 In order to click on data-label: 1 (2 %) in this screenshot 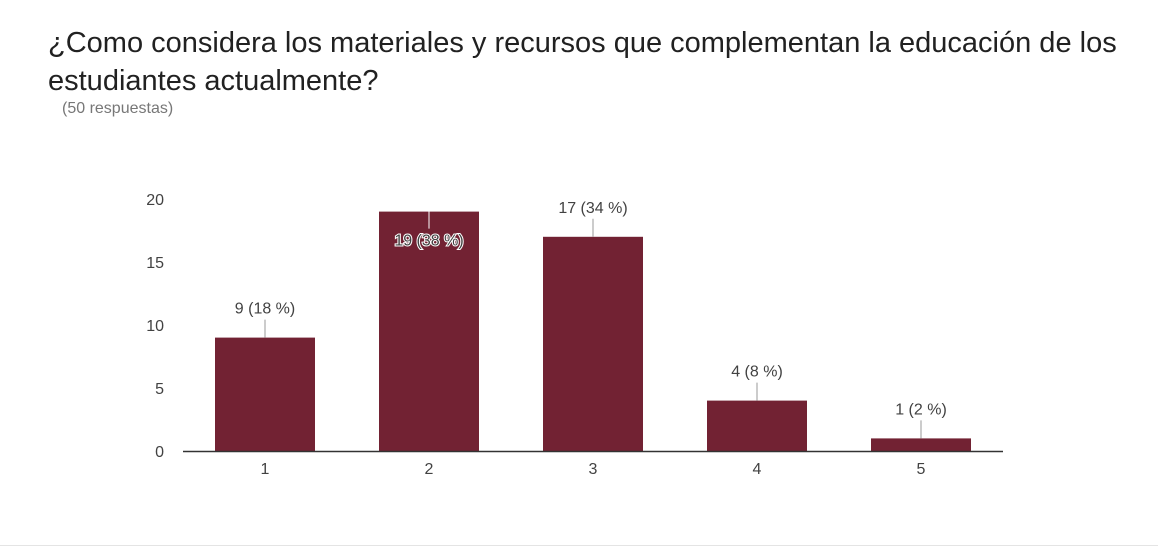, I will do `click(921, 409)`.